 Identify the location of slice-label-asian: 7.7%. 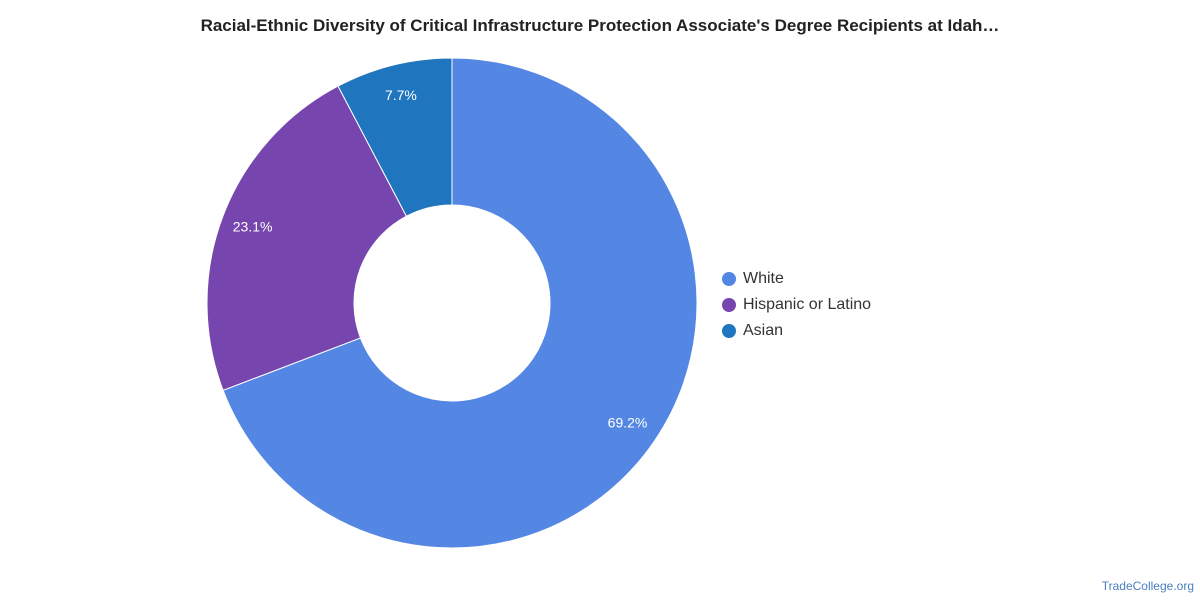
(401, 95).